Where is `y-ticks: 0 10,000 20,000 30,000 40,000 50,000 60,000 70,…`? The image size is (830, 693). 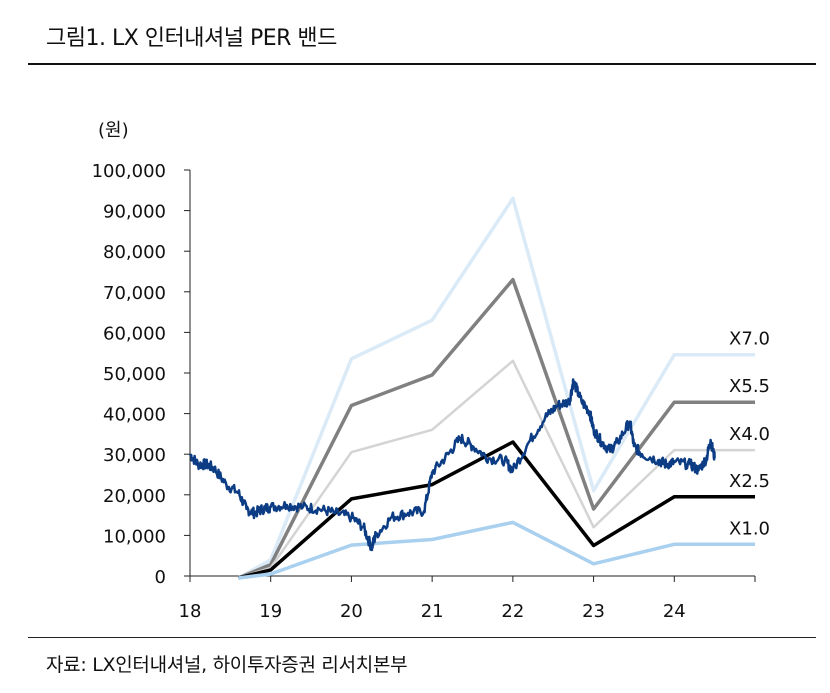
y-ticks: 0 10,000 20,000 30,000 40,000 50,000 60,000 70,… is located at coordinates (141, 374).